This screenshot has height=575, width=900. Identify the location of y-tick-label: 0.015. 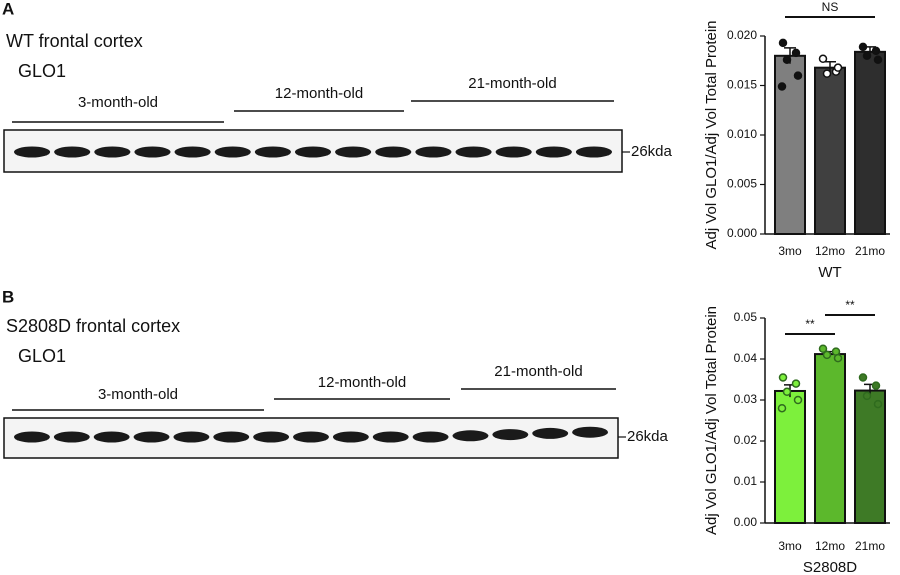
(742, 85).